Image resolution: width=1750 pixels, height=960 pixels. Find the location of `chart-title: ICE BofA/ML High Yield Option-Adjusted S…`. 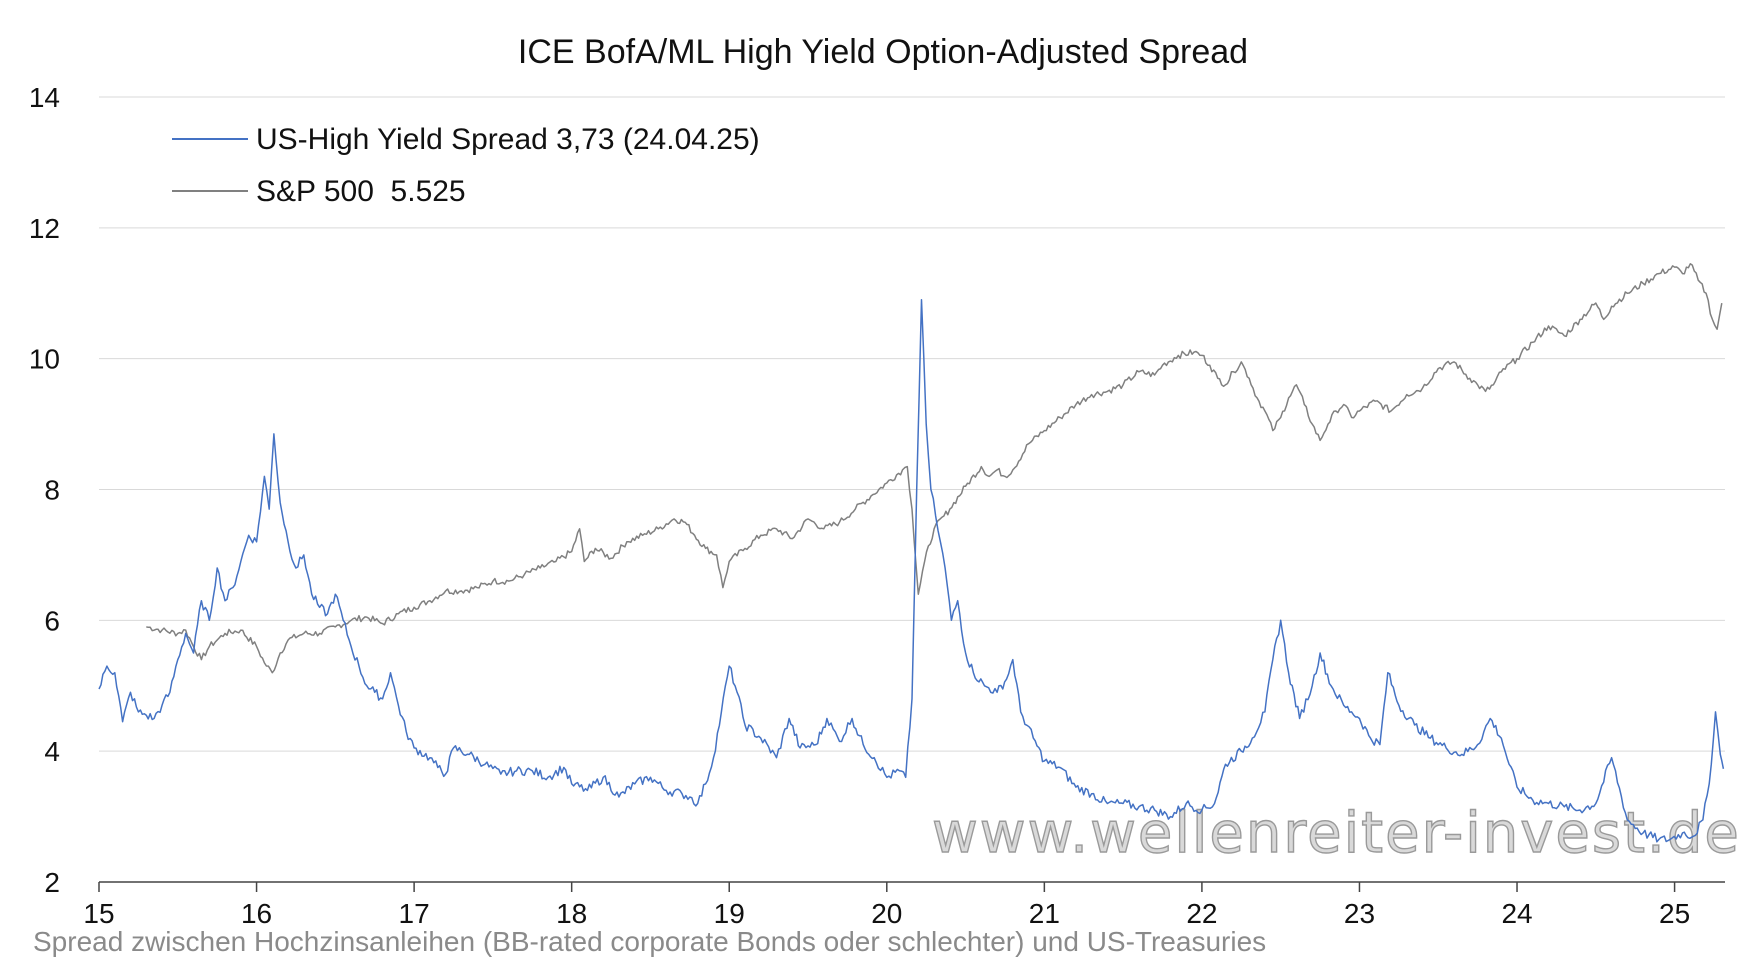

chart-title: ICE BofA/ML High Yield Option-Adjusted S… is located at coordinates (883, 52).